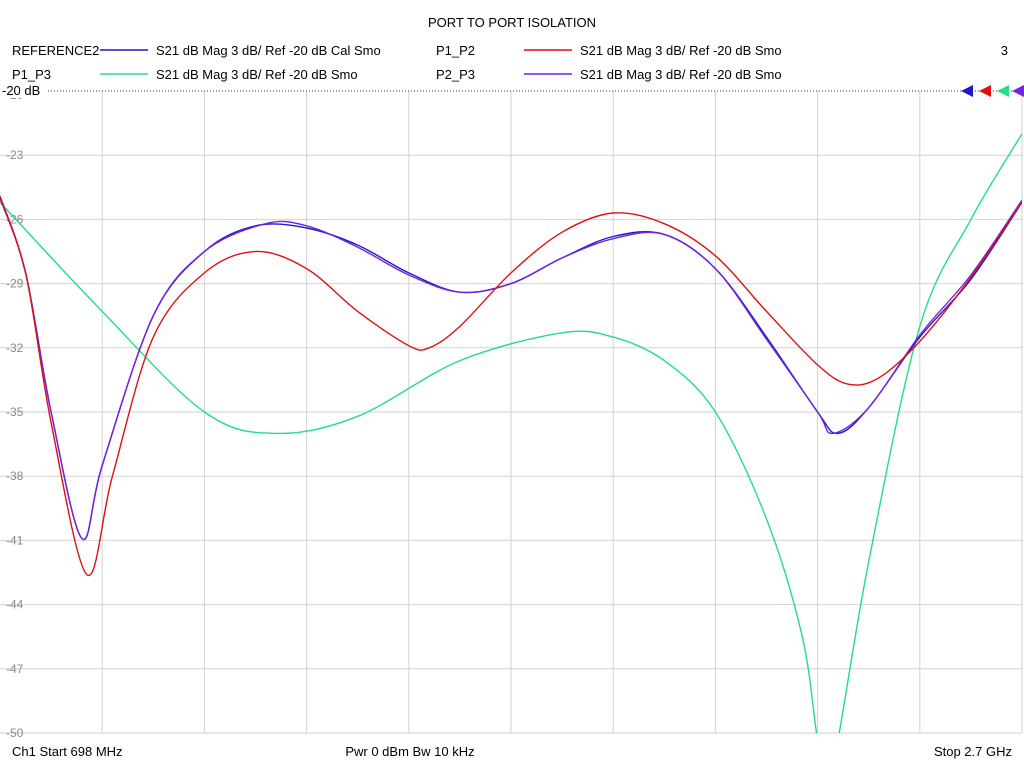 The height and width of the screenshot is (768, 1024). What do you see at coordinates (15, 733) in the screenshot?
I see `y-tick-label: -50` at bounding box center [15, 733].